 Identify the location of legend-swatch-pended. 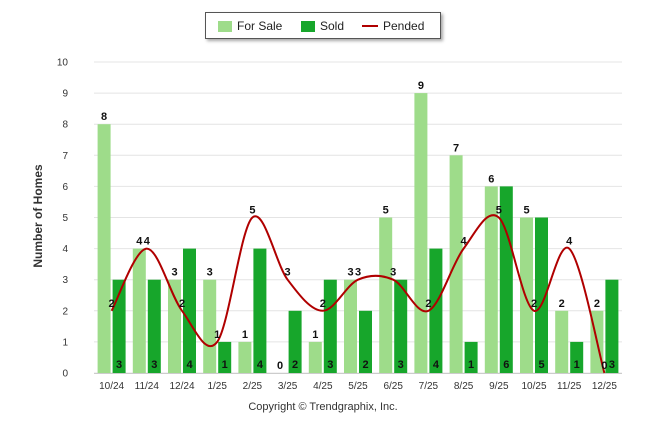
(370, 26).